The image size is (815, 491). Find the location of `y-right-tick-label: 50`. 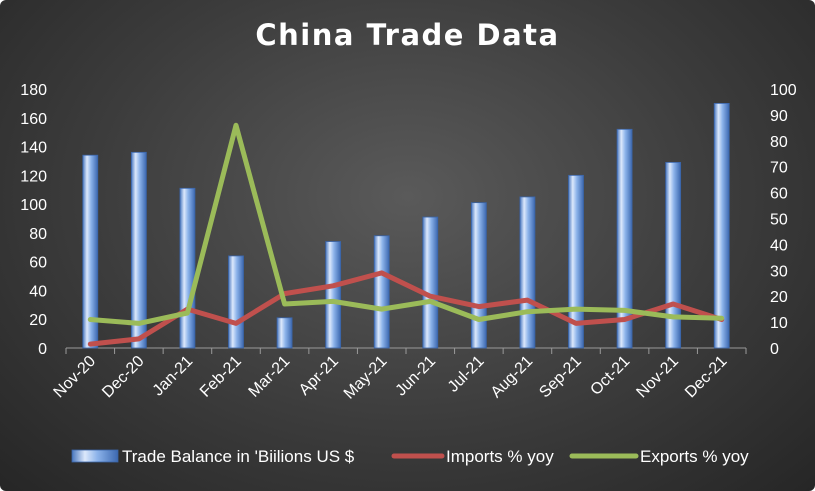

y-right-tick-label: 50 is located at coordinates (779, 220).